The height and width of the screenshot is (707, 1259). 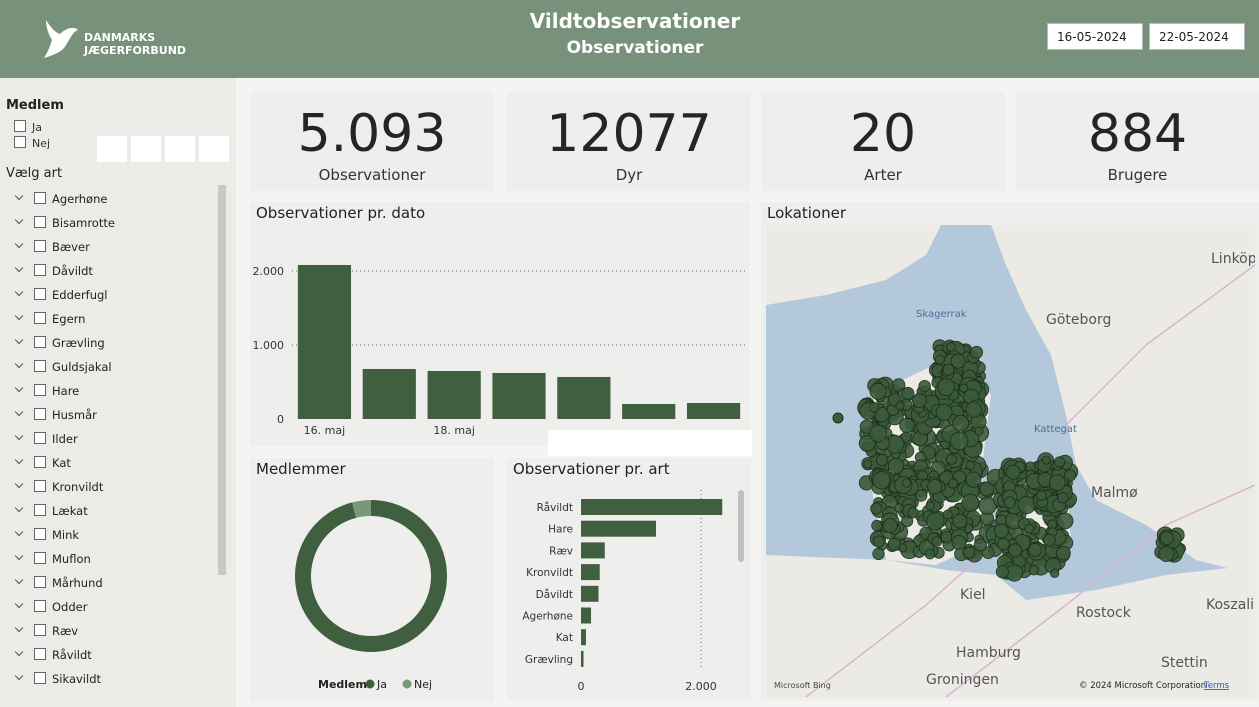 What do you see at coordinates (988, 653) in the screenshot?
I see `place-label: Hamburg` at bounding box center [988, 653].